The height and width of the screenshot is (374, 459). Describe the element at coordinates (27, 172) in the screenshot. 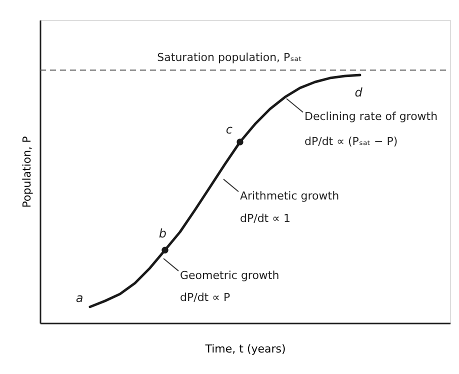

I see `y-axis-title: Population, P` at that location.